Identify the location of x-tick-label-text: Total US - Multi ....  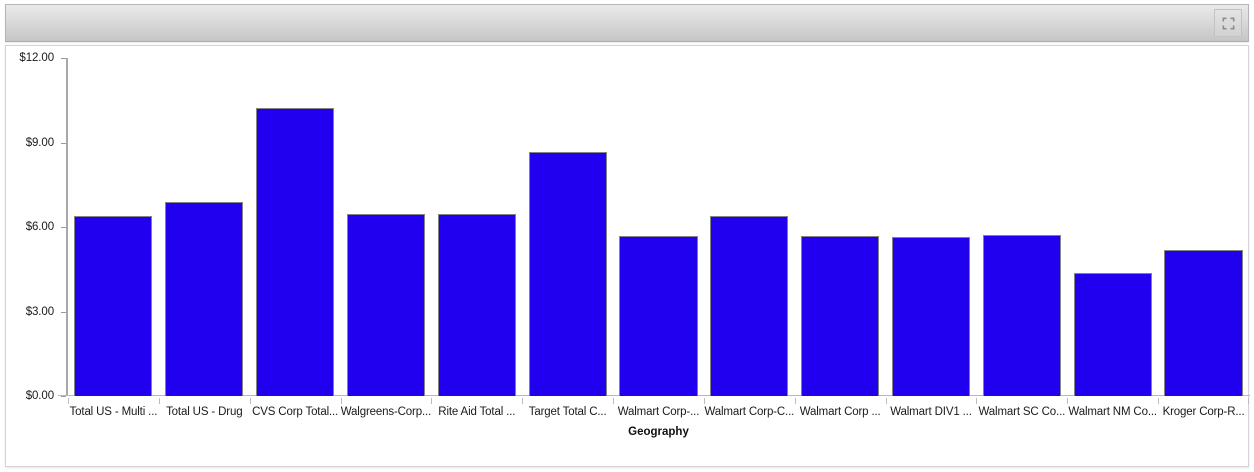
(113, 412).